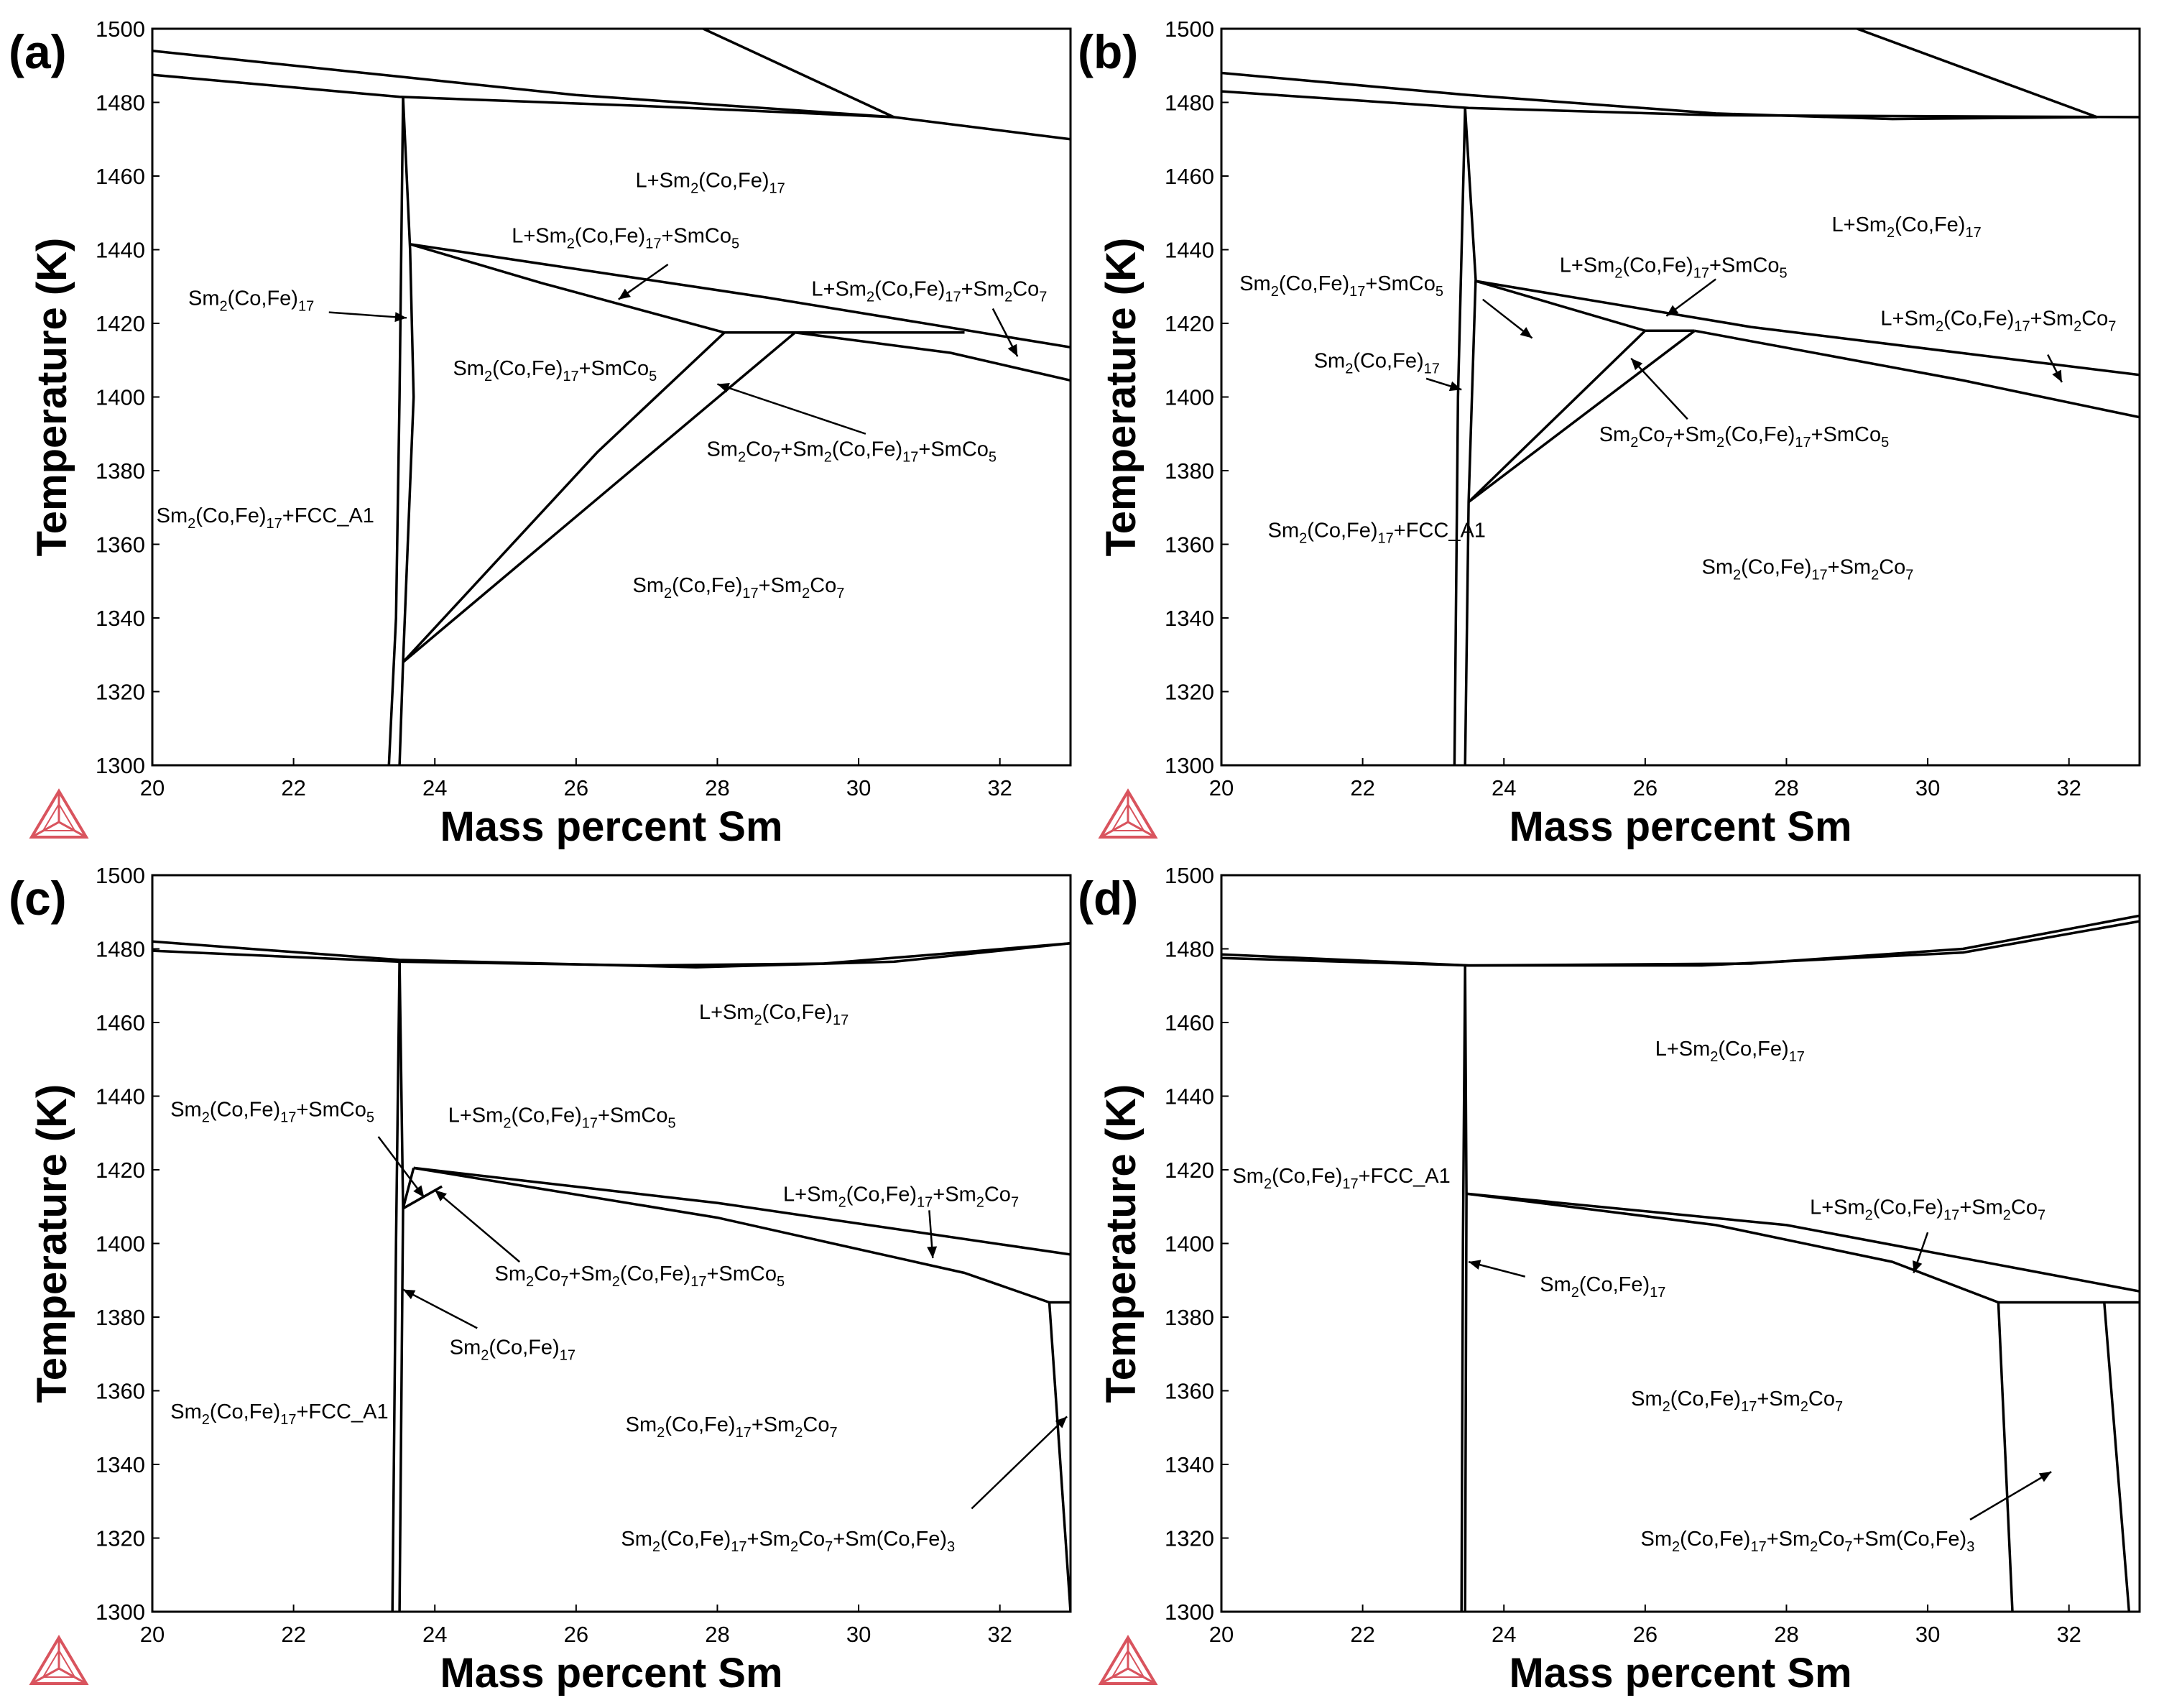 This screenshot has width=2159, height=1708. What do you see at coordinates (1582, 416) in the screenshot?
I see `series-tri-right` at bounding box center [1582, 416].